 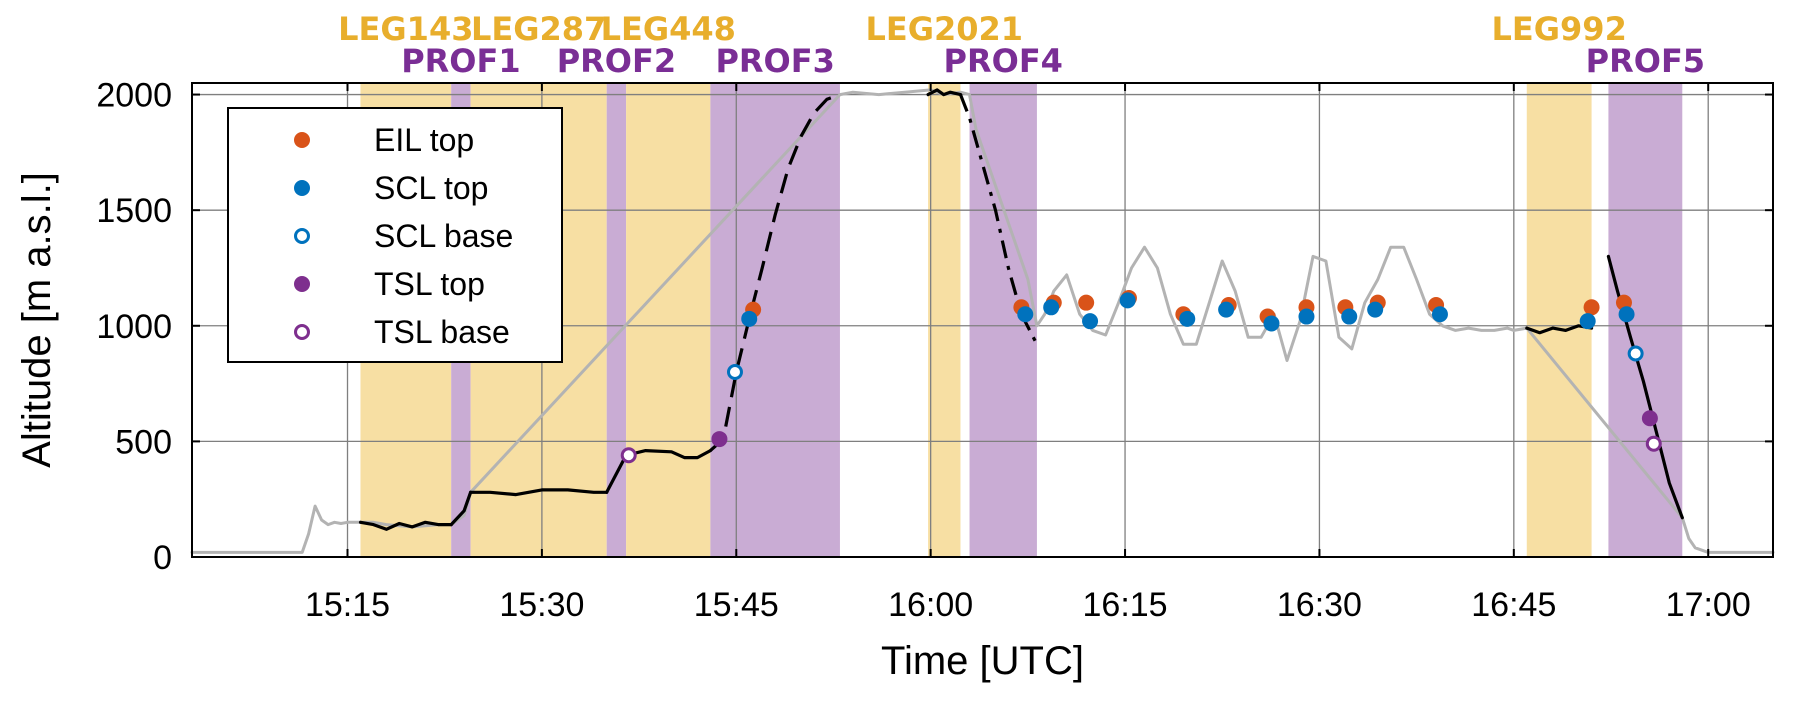 I want to click on segment-label-prof3: PROF3, so click(x=774, y=61).